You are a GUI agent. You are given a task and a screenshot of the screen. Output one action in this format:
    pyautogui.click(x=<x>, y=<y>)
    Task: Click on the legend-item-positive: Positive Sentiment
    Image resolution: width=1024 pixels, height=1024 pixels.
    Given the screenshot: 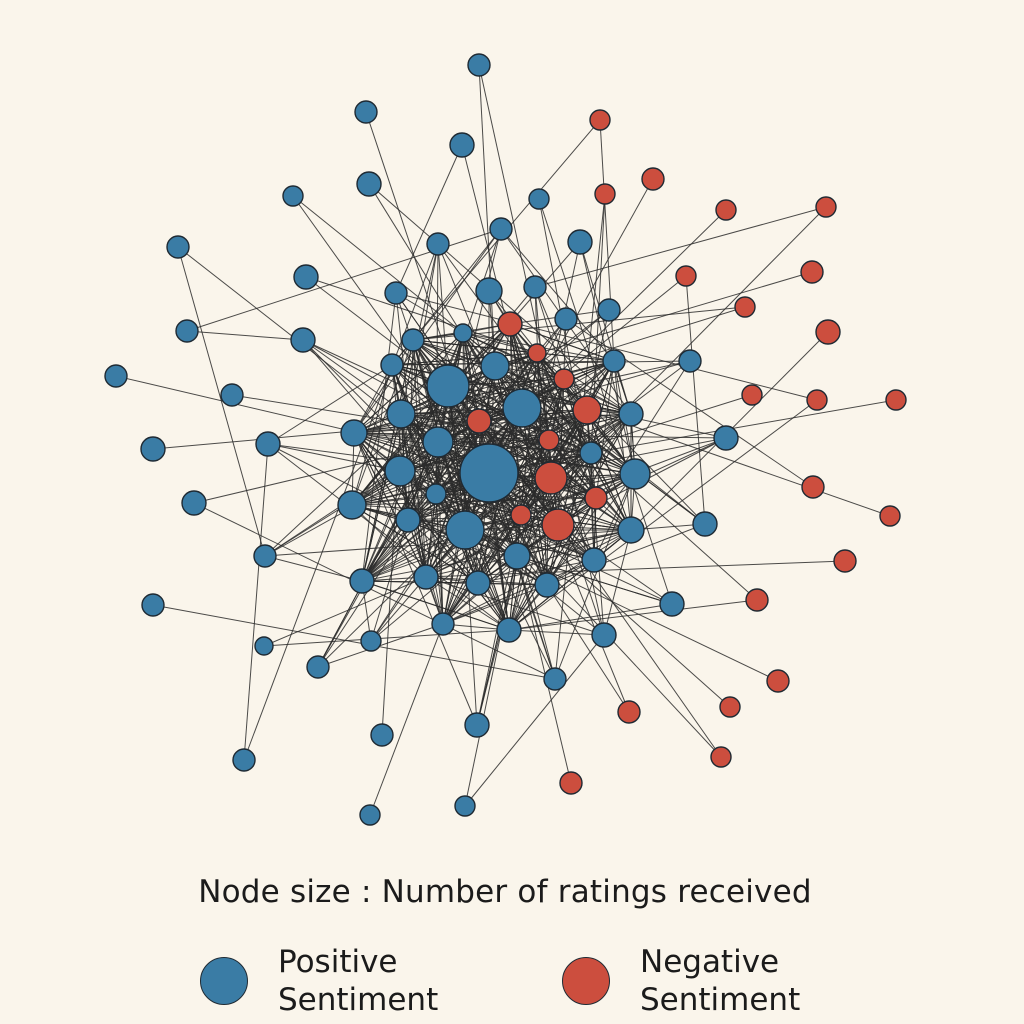 What is the action you would take?
    pyautogui.click(x=339, y=981)
    